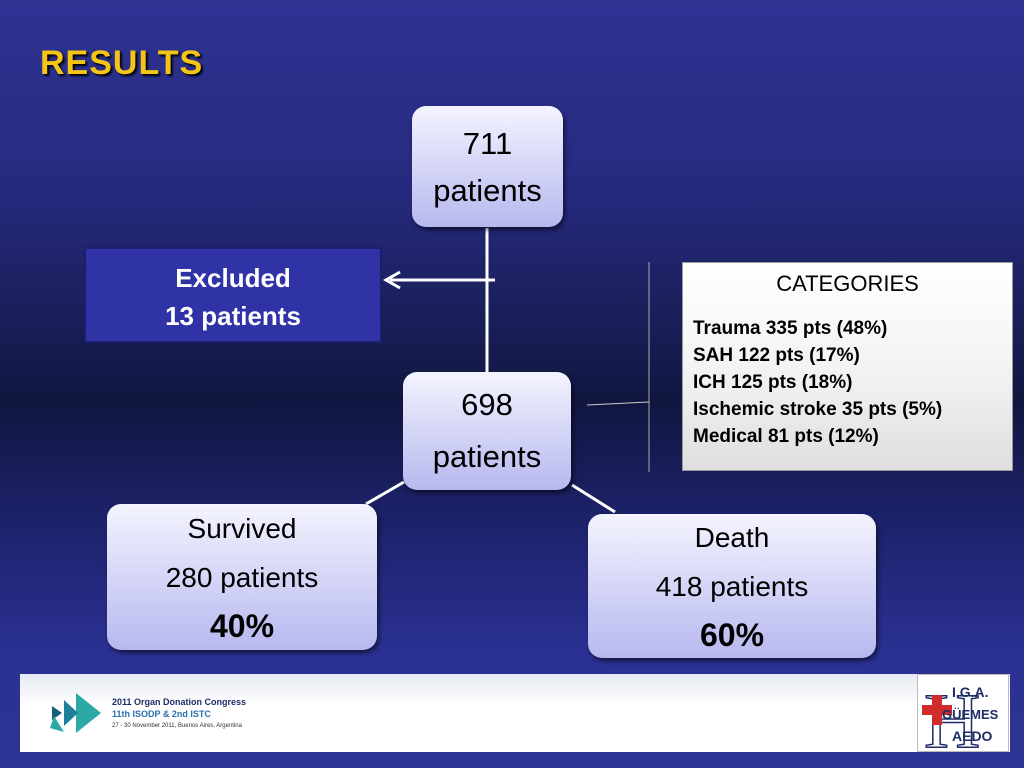  I want to click on death-label: Death, so click(732, 537).